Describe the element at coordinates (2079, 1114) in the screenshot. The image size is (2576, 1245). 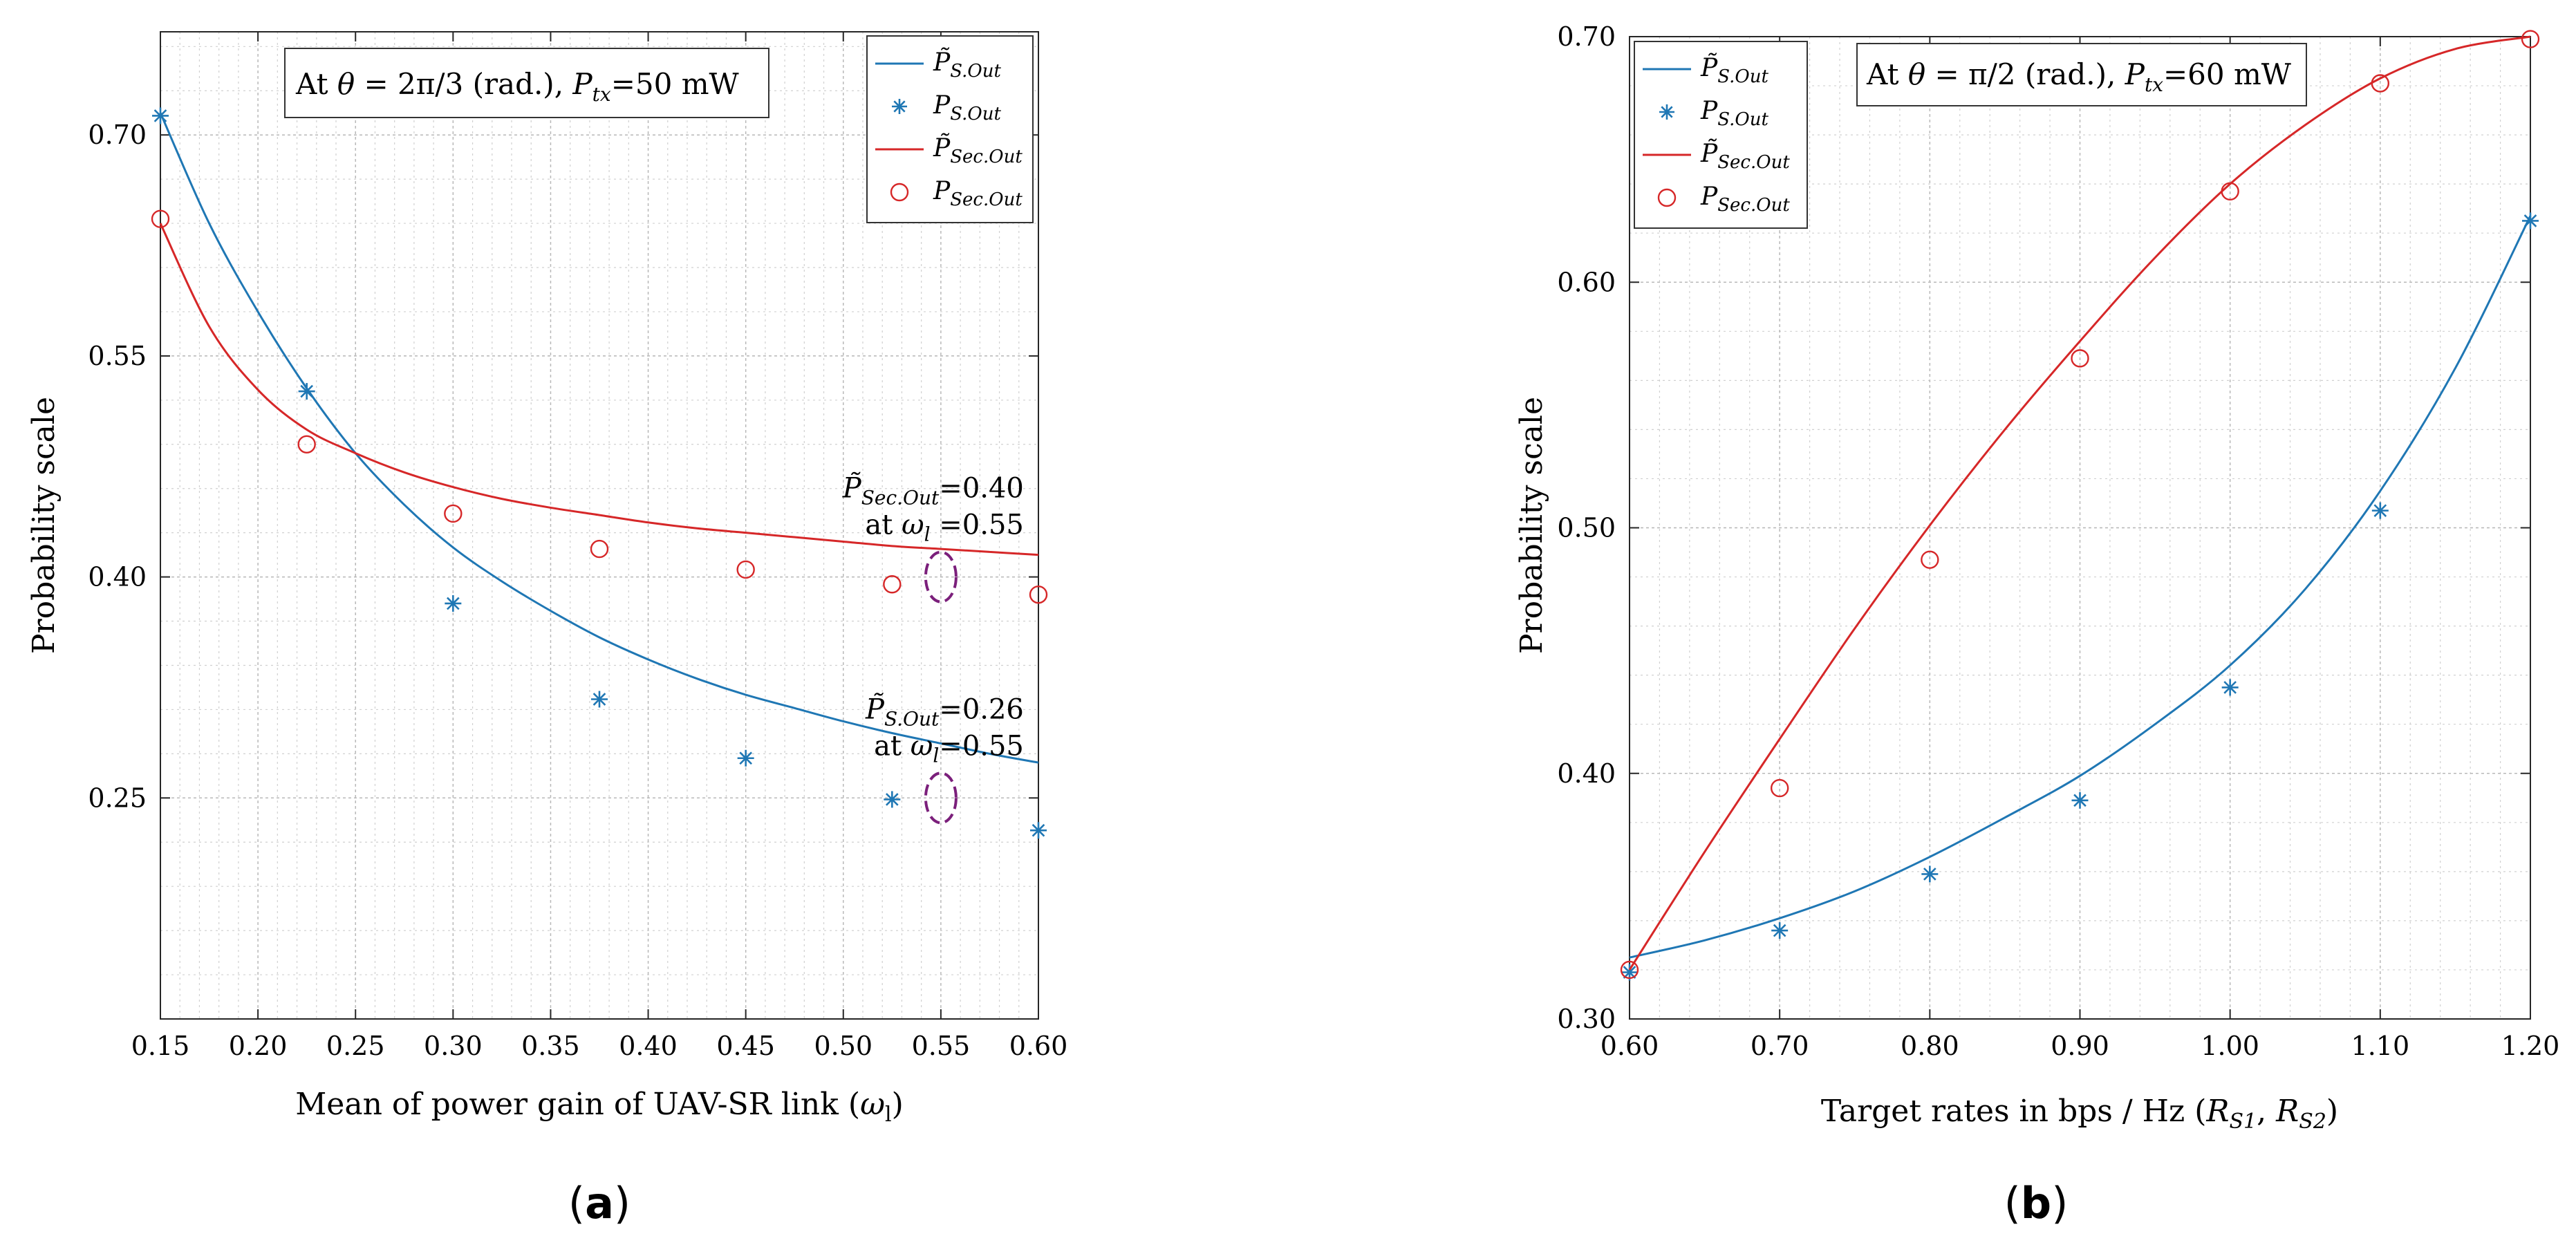
I see `chart-b-xlabel: Target rates in bps / Hz (RS1, RS2)` at that location.